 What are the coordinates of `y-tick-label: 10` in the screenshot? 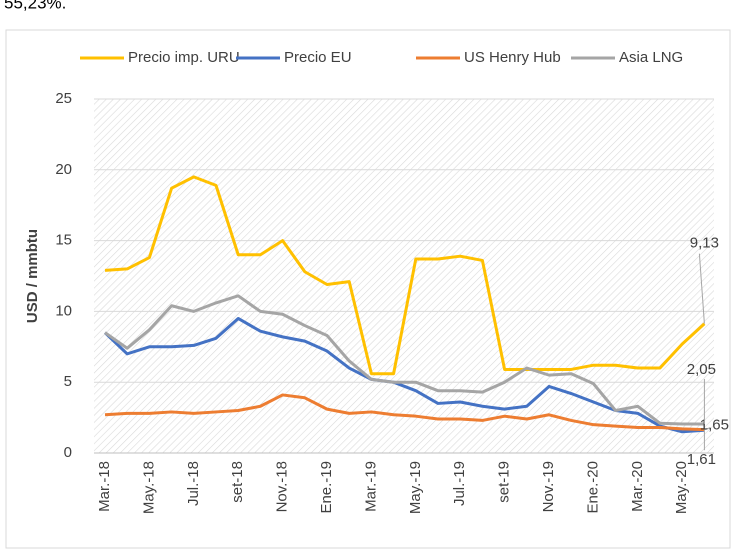 It's located at (63, 310).